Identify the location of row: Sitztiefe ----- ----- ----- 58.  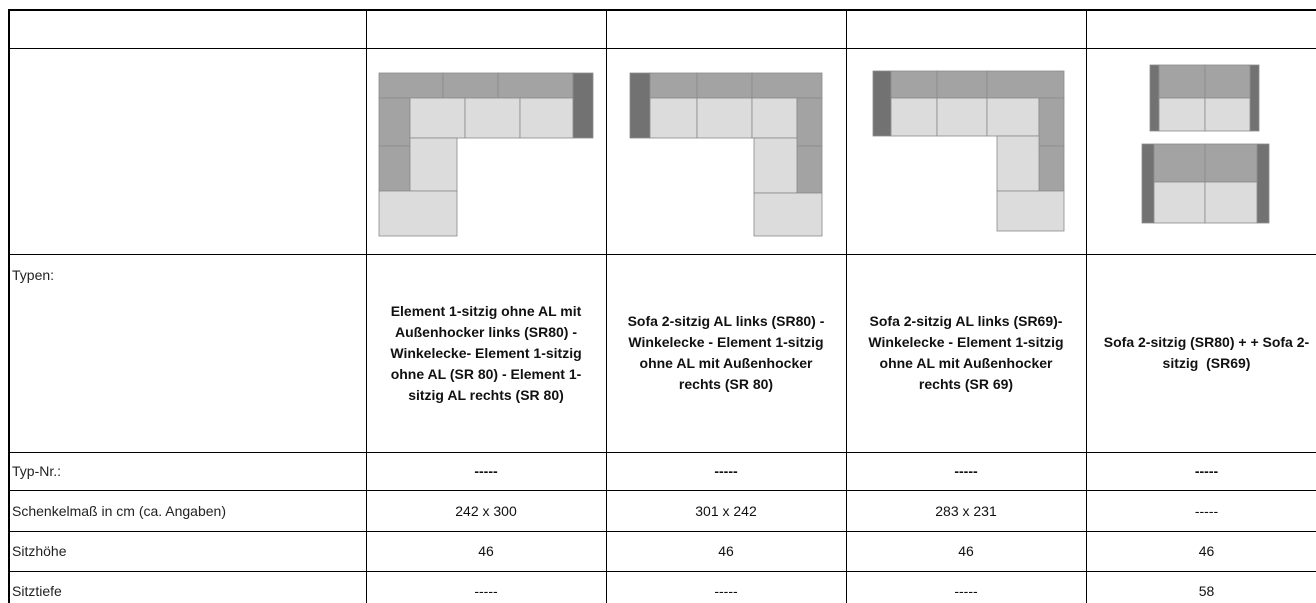
(662, 586).